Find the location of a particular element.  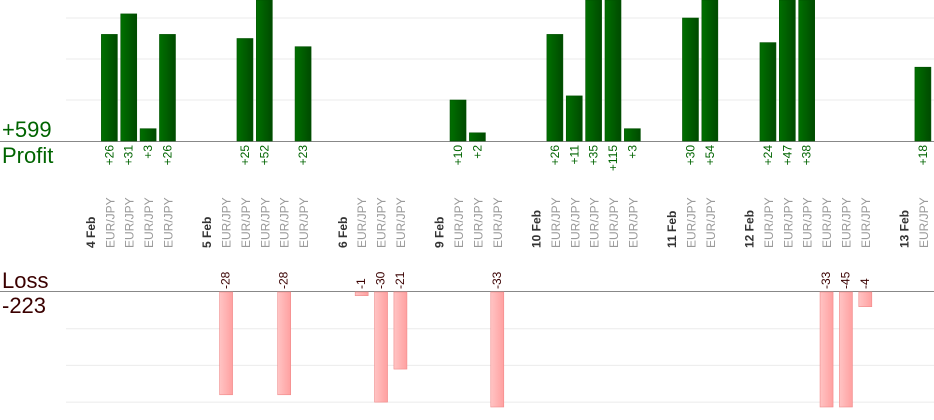

profit-value-label: +52 is located at coordinates (264, 155).